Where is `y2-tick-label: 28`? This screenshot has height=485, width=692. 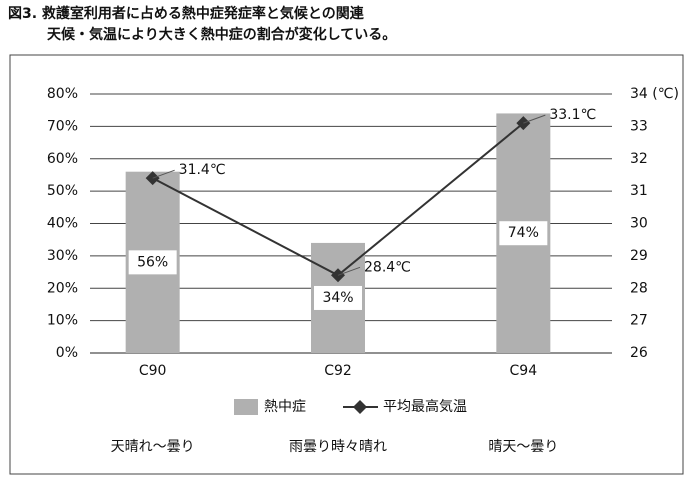
y2-tick-label: 28 is located at coordinates (639, 288).